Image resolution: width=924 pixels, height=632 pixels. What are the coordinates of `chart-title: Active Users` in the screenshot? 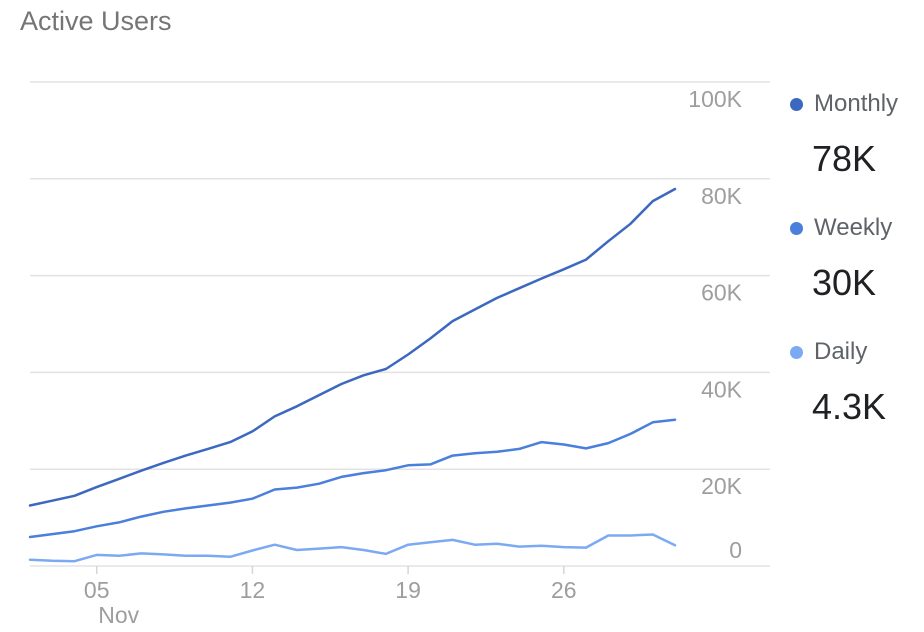 It's located at (96, 21).